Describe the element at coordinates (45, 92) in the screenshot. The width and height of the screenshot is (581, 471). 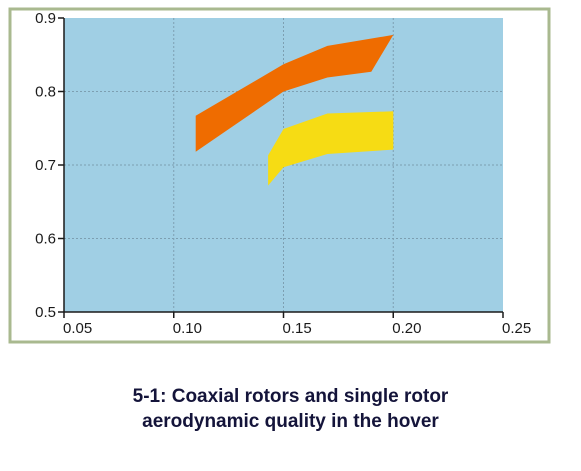
I see `y-tick-label: 0.8` at that location.